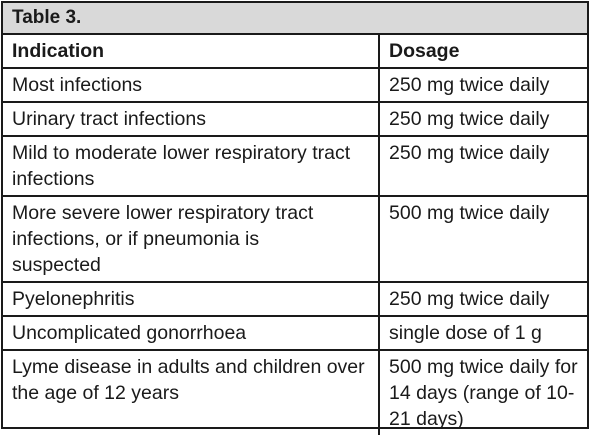 The image size is (591, 435). I want to click on table-title: Table 3., so click(295, 19).